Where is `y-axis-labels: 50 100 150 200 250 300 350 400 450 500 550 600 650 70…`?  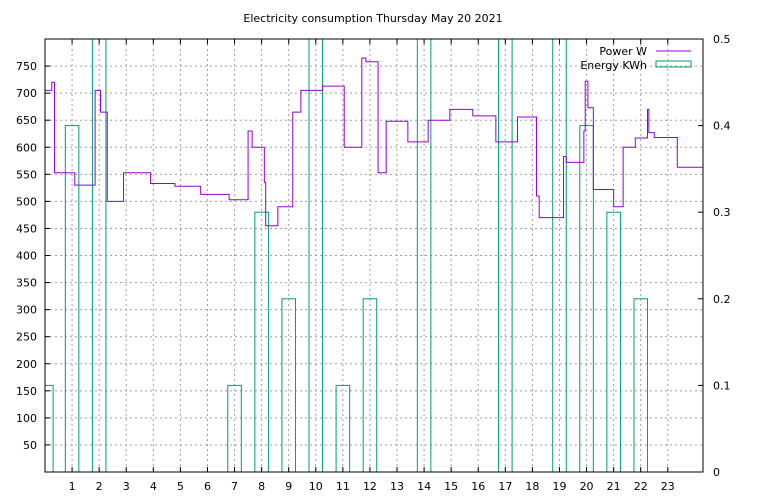
y-axis-labels: 50 100 150 200 250 300 350 400 450 500 550 600 650 70… is located at coordinates (26, 256).